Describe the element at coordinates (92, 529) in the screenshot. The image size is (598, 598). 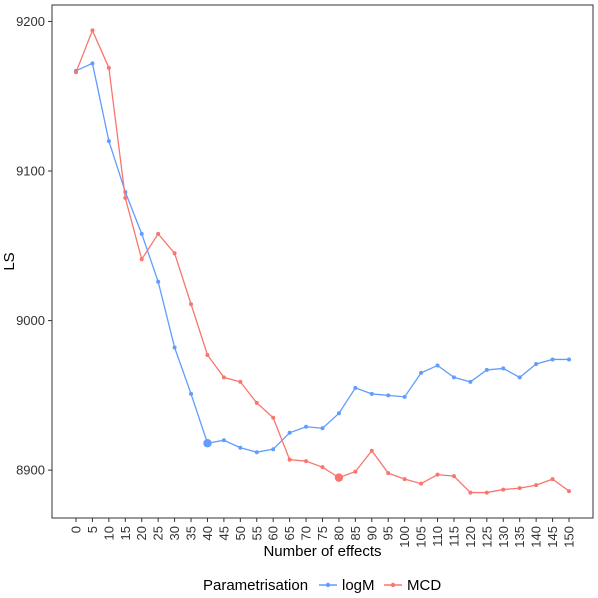
I see `x-tick-label: 5` at that location.